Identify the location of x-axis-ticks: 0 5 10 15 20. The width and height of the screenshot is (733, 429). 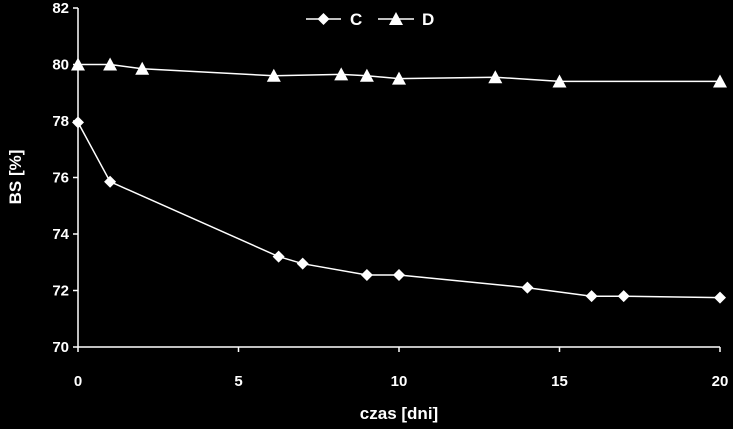
(401, 368).